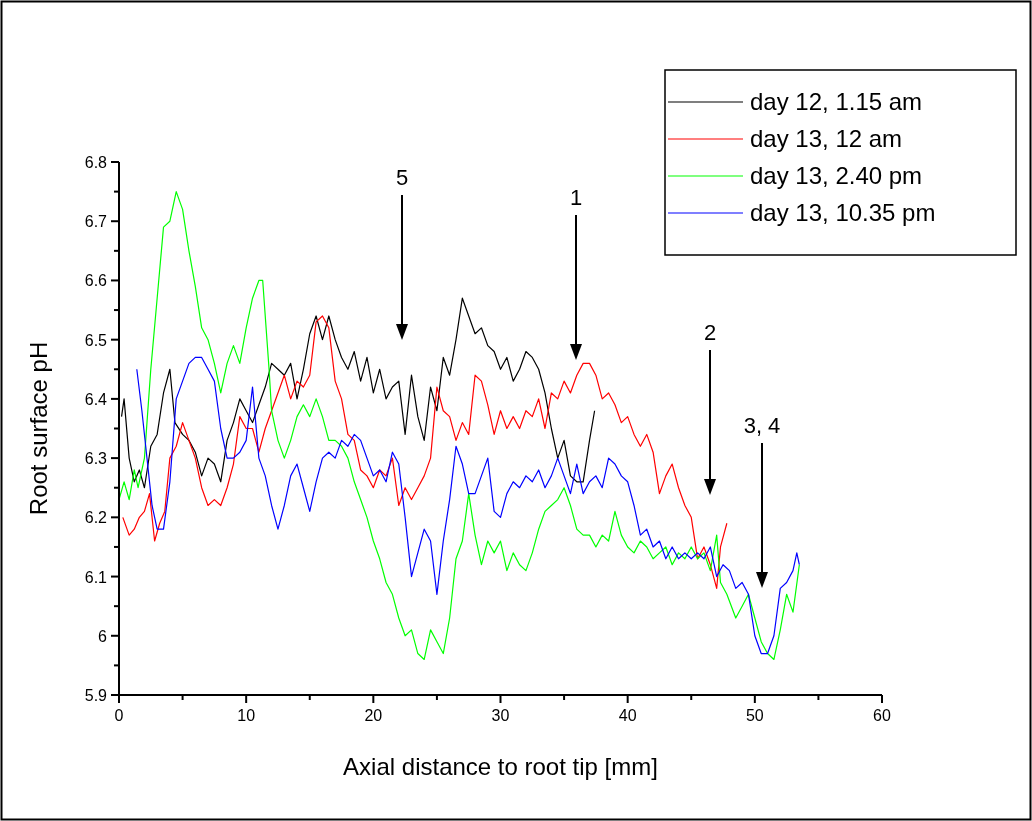  Describe the element at coordinates (373, 715) in the screenshot. I see `x-tick-label: 20` at that location.